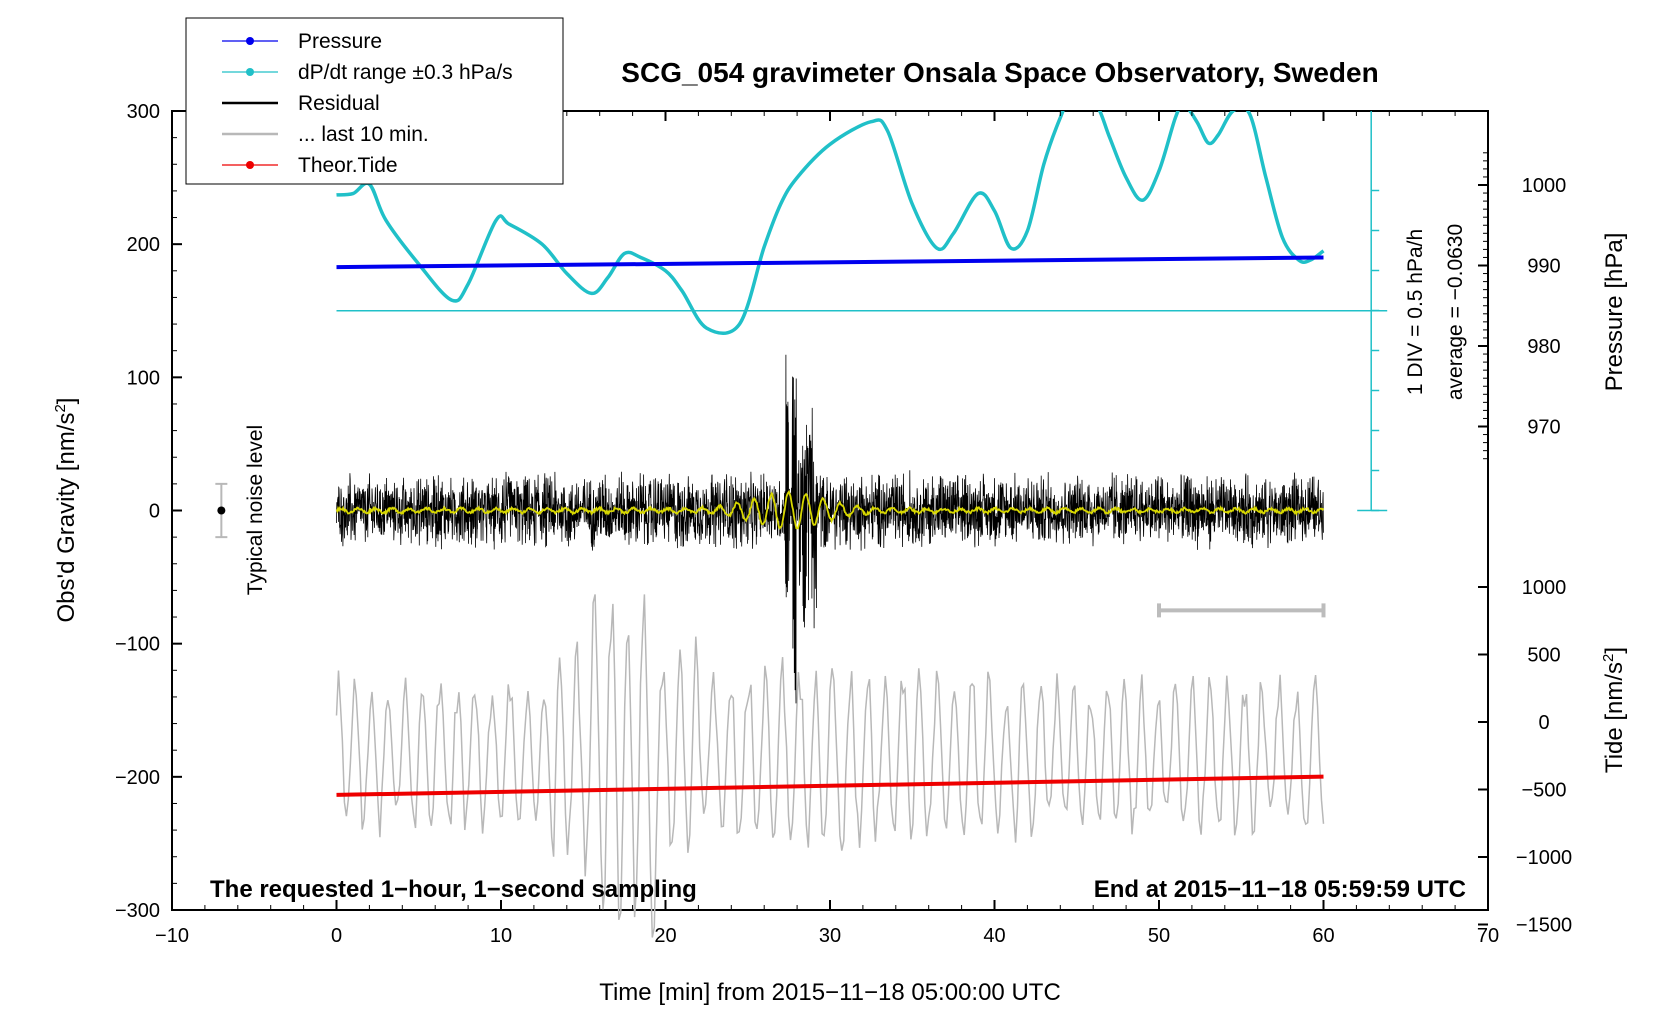 The image size is (1676, 1020). I want to click on tide-axis-label: Tide [nm/s2], so click(1614, 710).